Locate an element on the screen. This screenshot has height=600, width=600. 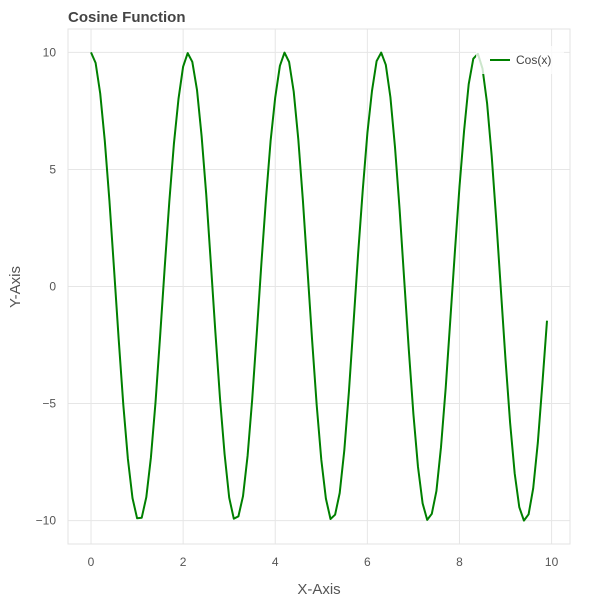
x-tick-label: 4 is located at coordinates (275, 562).